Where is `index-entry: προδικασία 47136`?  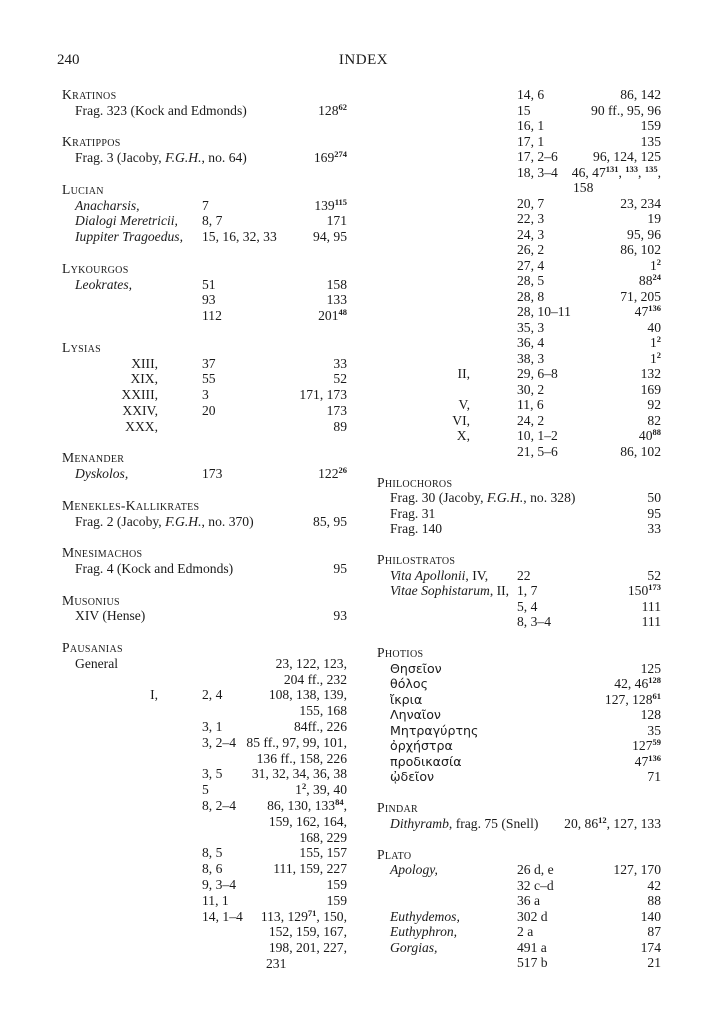
index-entry: προδικασία 47136 is located at coordinates (520, 762).